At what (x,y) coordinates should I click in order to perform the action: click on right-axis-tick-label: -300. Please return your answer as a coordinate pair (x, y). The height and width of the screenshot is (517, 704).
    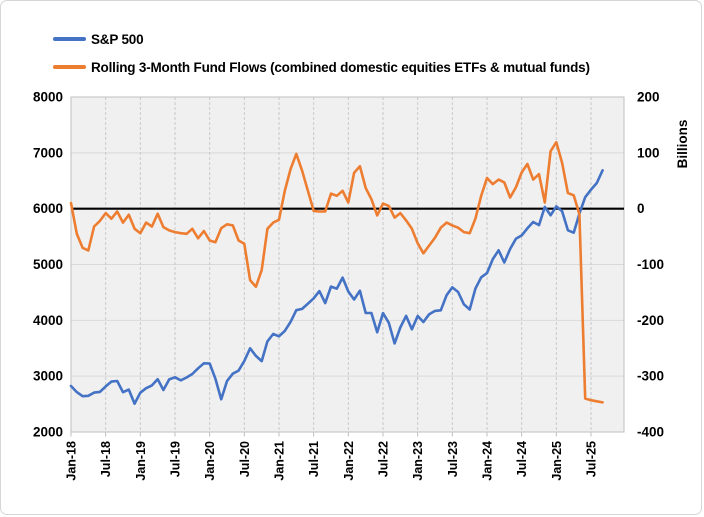
    Looking at the image, I should click on (650, 376).